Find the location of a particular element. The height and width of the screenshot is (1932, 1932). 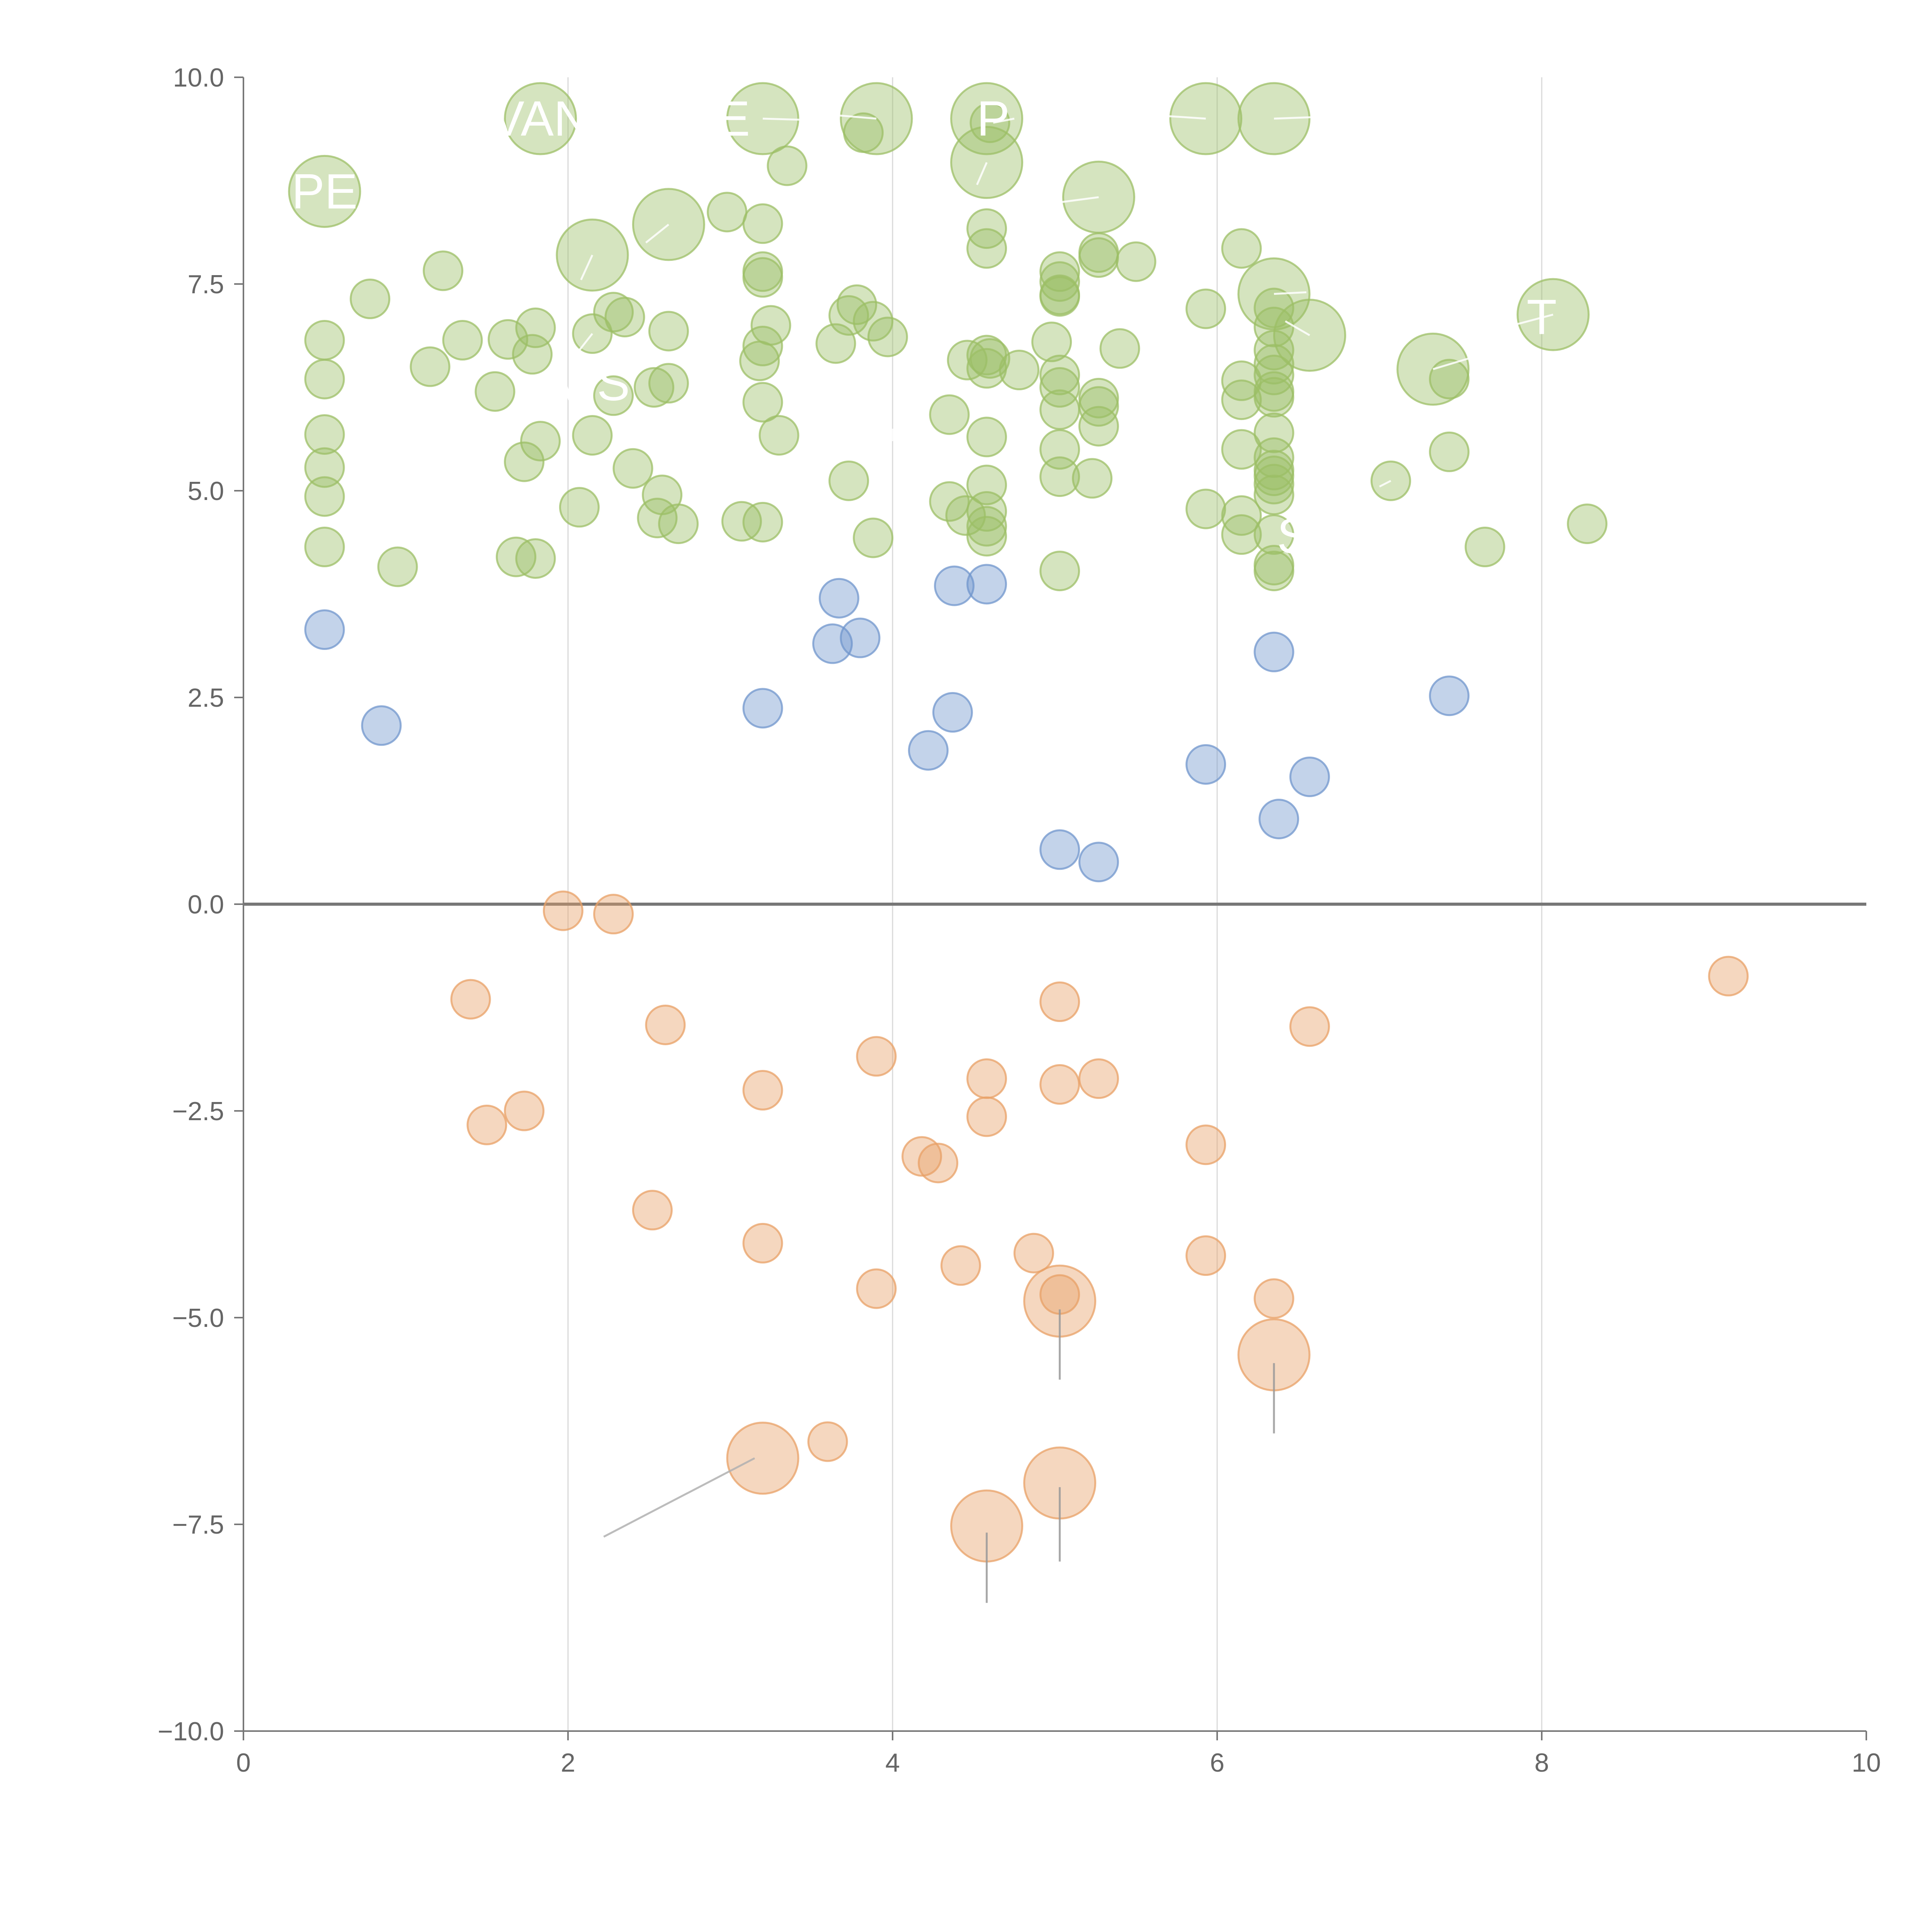

bubble-label: T is located at coordinates (1542, 317).